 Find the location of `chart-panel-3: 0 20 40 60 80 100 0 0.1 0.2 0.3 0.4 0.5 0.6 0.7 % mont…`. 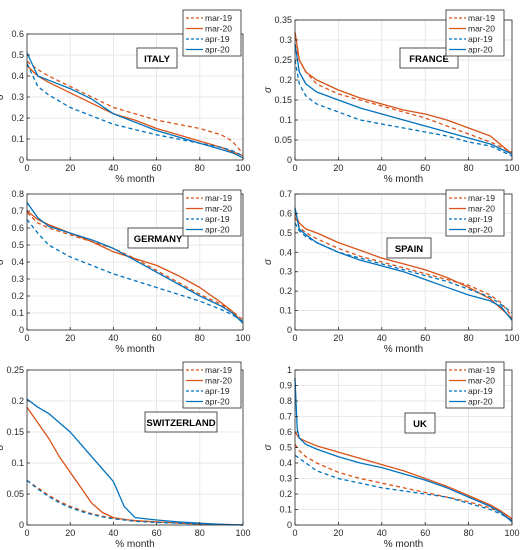

chart-panel-3: 0 20 40 60 80 100 0 0.1 0.2 0.3 0.4 0.5 0.6 0.7 % mont… is located at coordinates (391, 272).